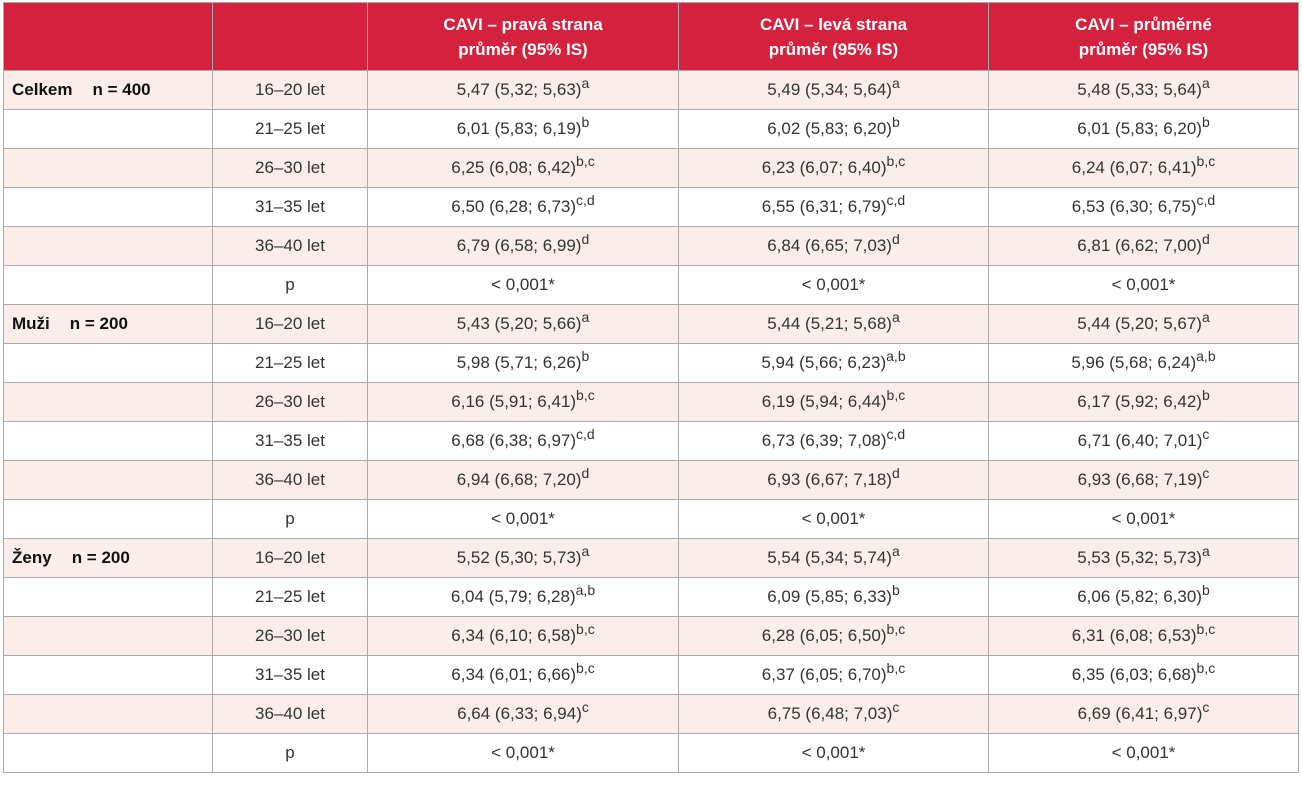 Image resolution: width=1302 pixels, height=802 pixels. What do you see at coordinates (824, 674) in the screenshot?
I see `cell-value: 6,37 (6,05; 6,70)` at bounding box center [824, 674].